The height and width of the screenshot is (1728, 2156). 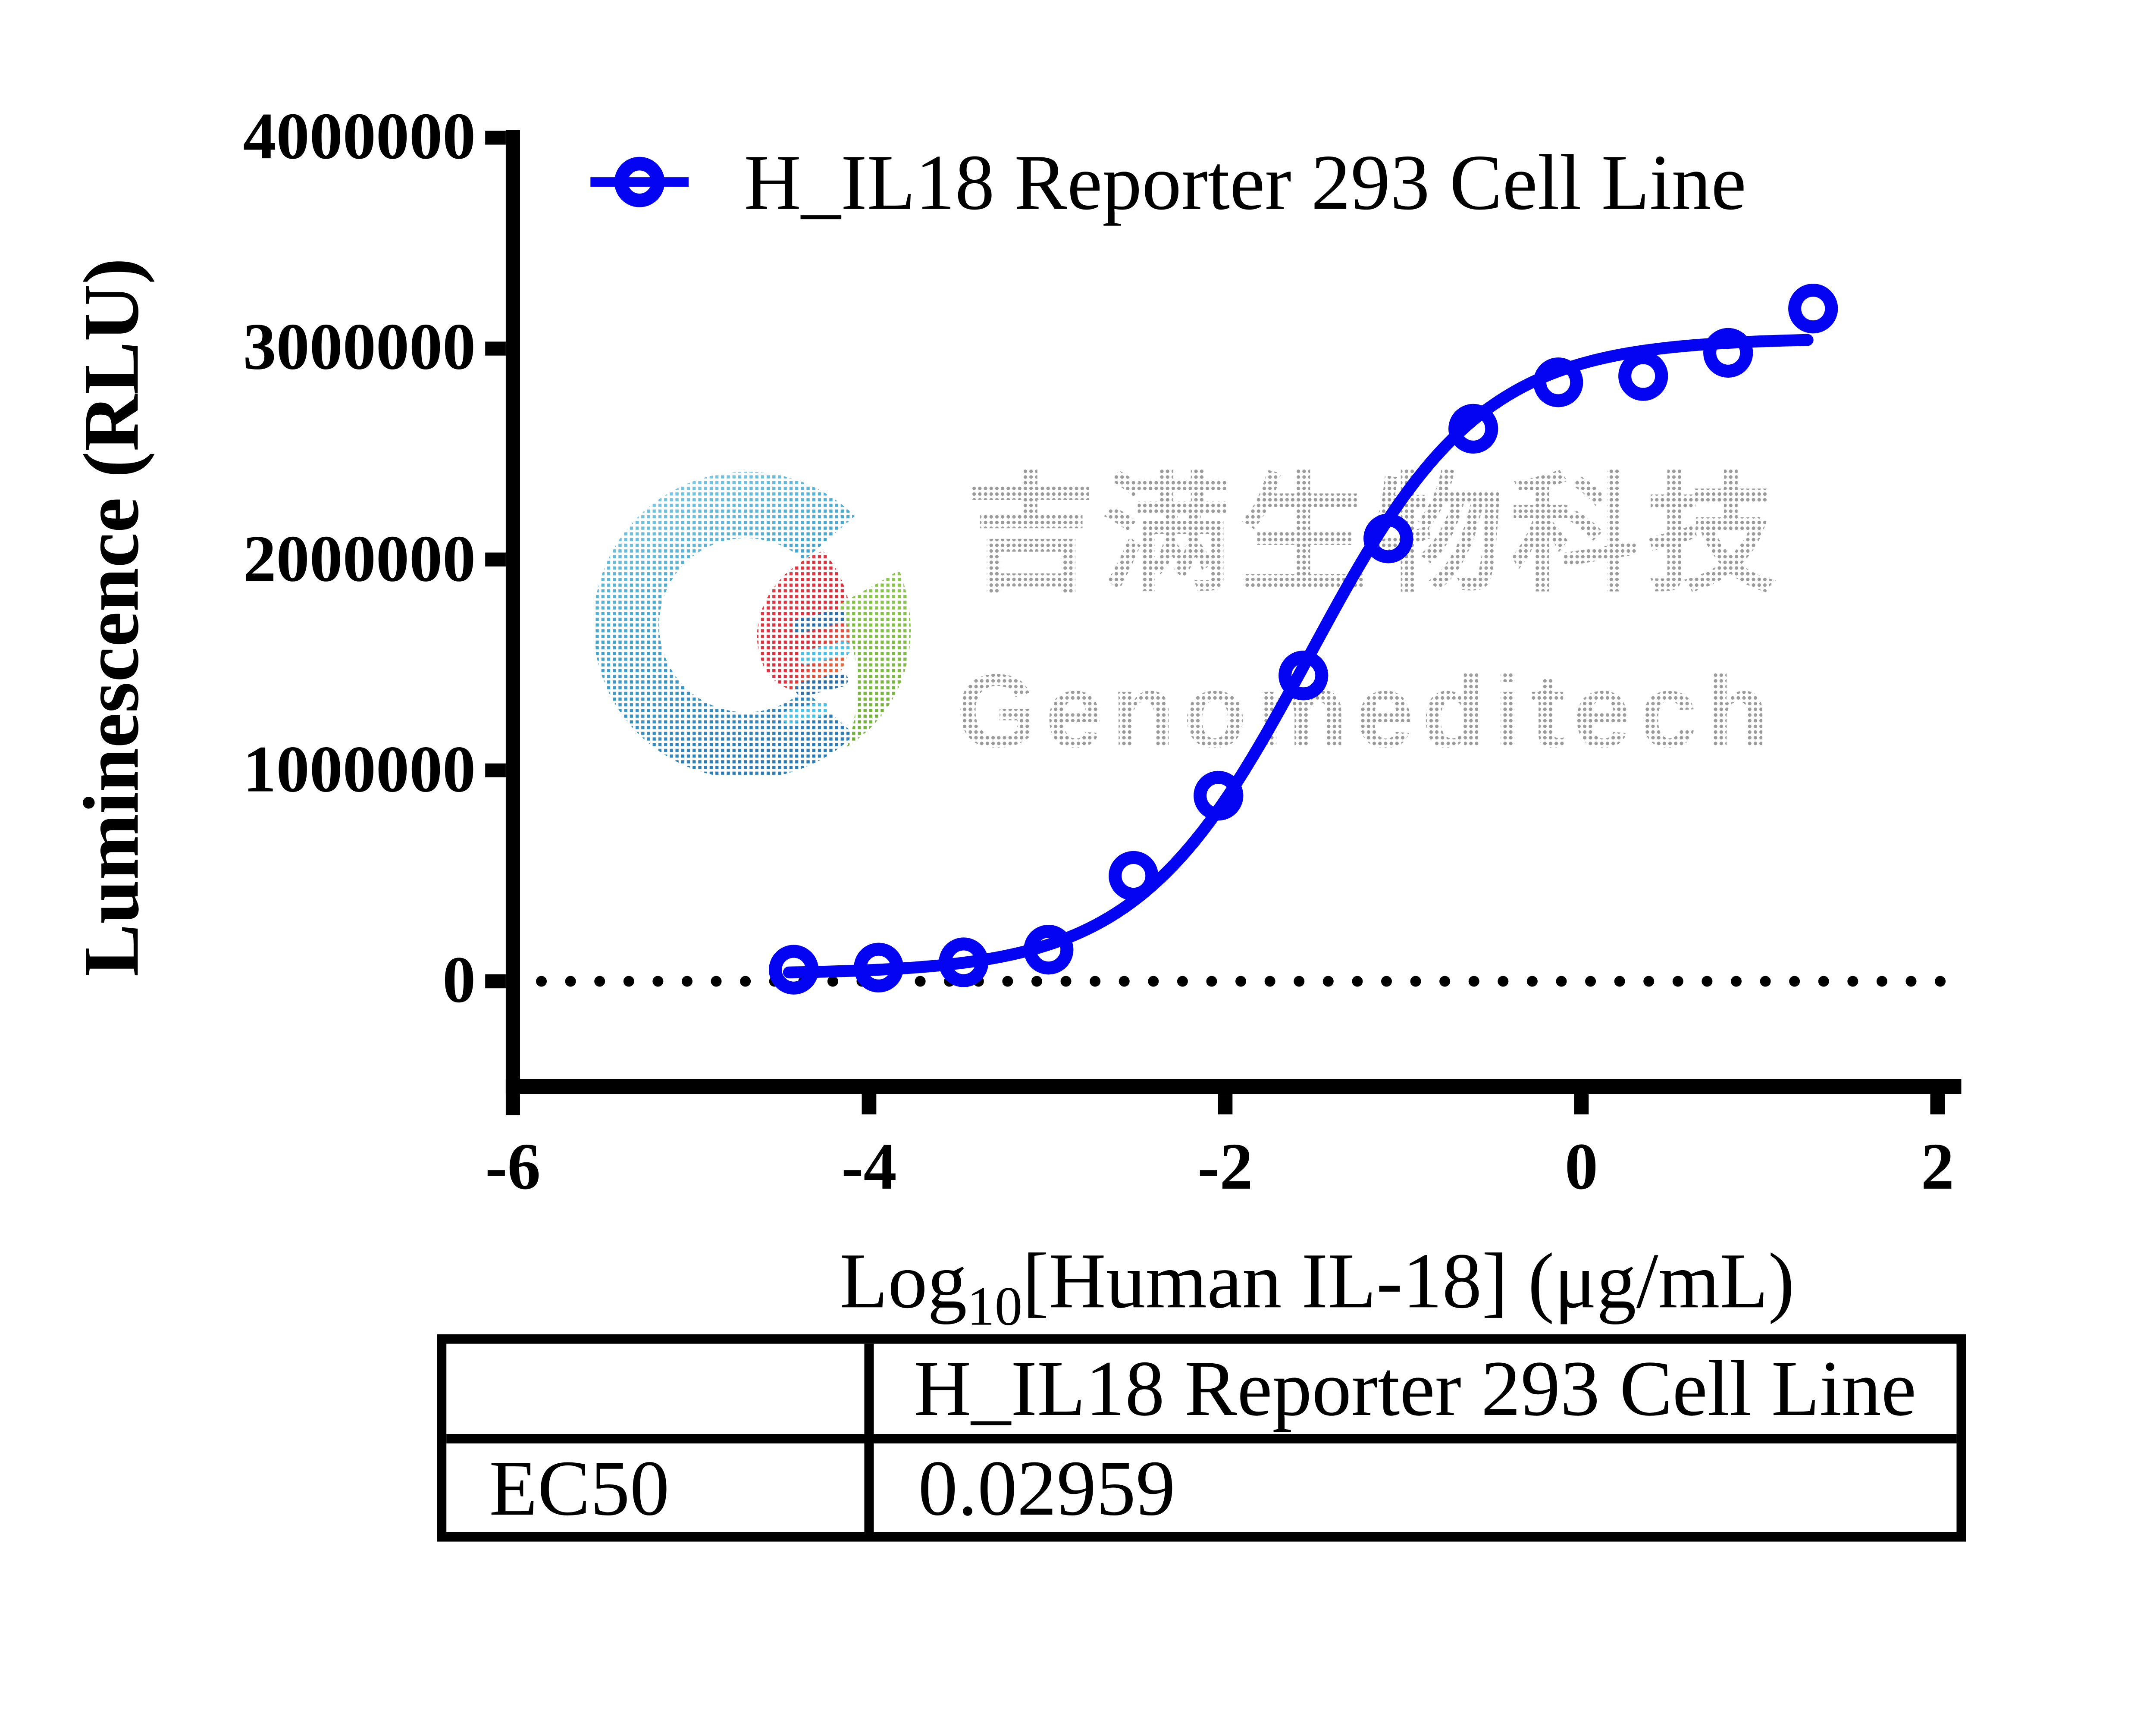 What do you see at coordinates (1233, 1087) in the screenshot?
I see `x-axis-line` at bounding box center [1233, 1087].